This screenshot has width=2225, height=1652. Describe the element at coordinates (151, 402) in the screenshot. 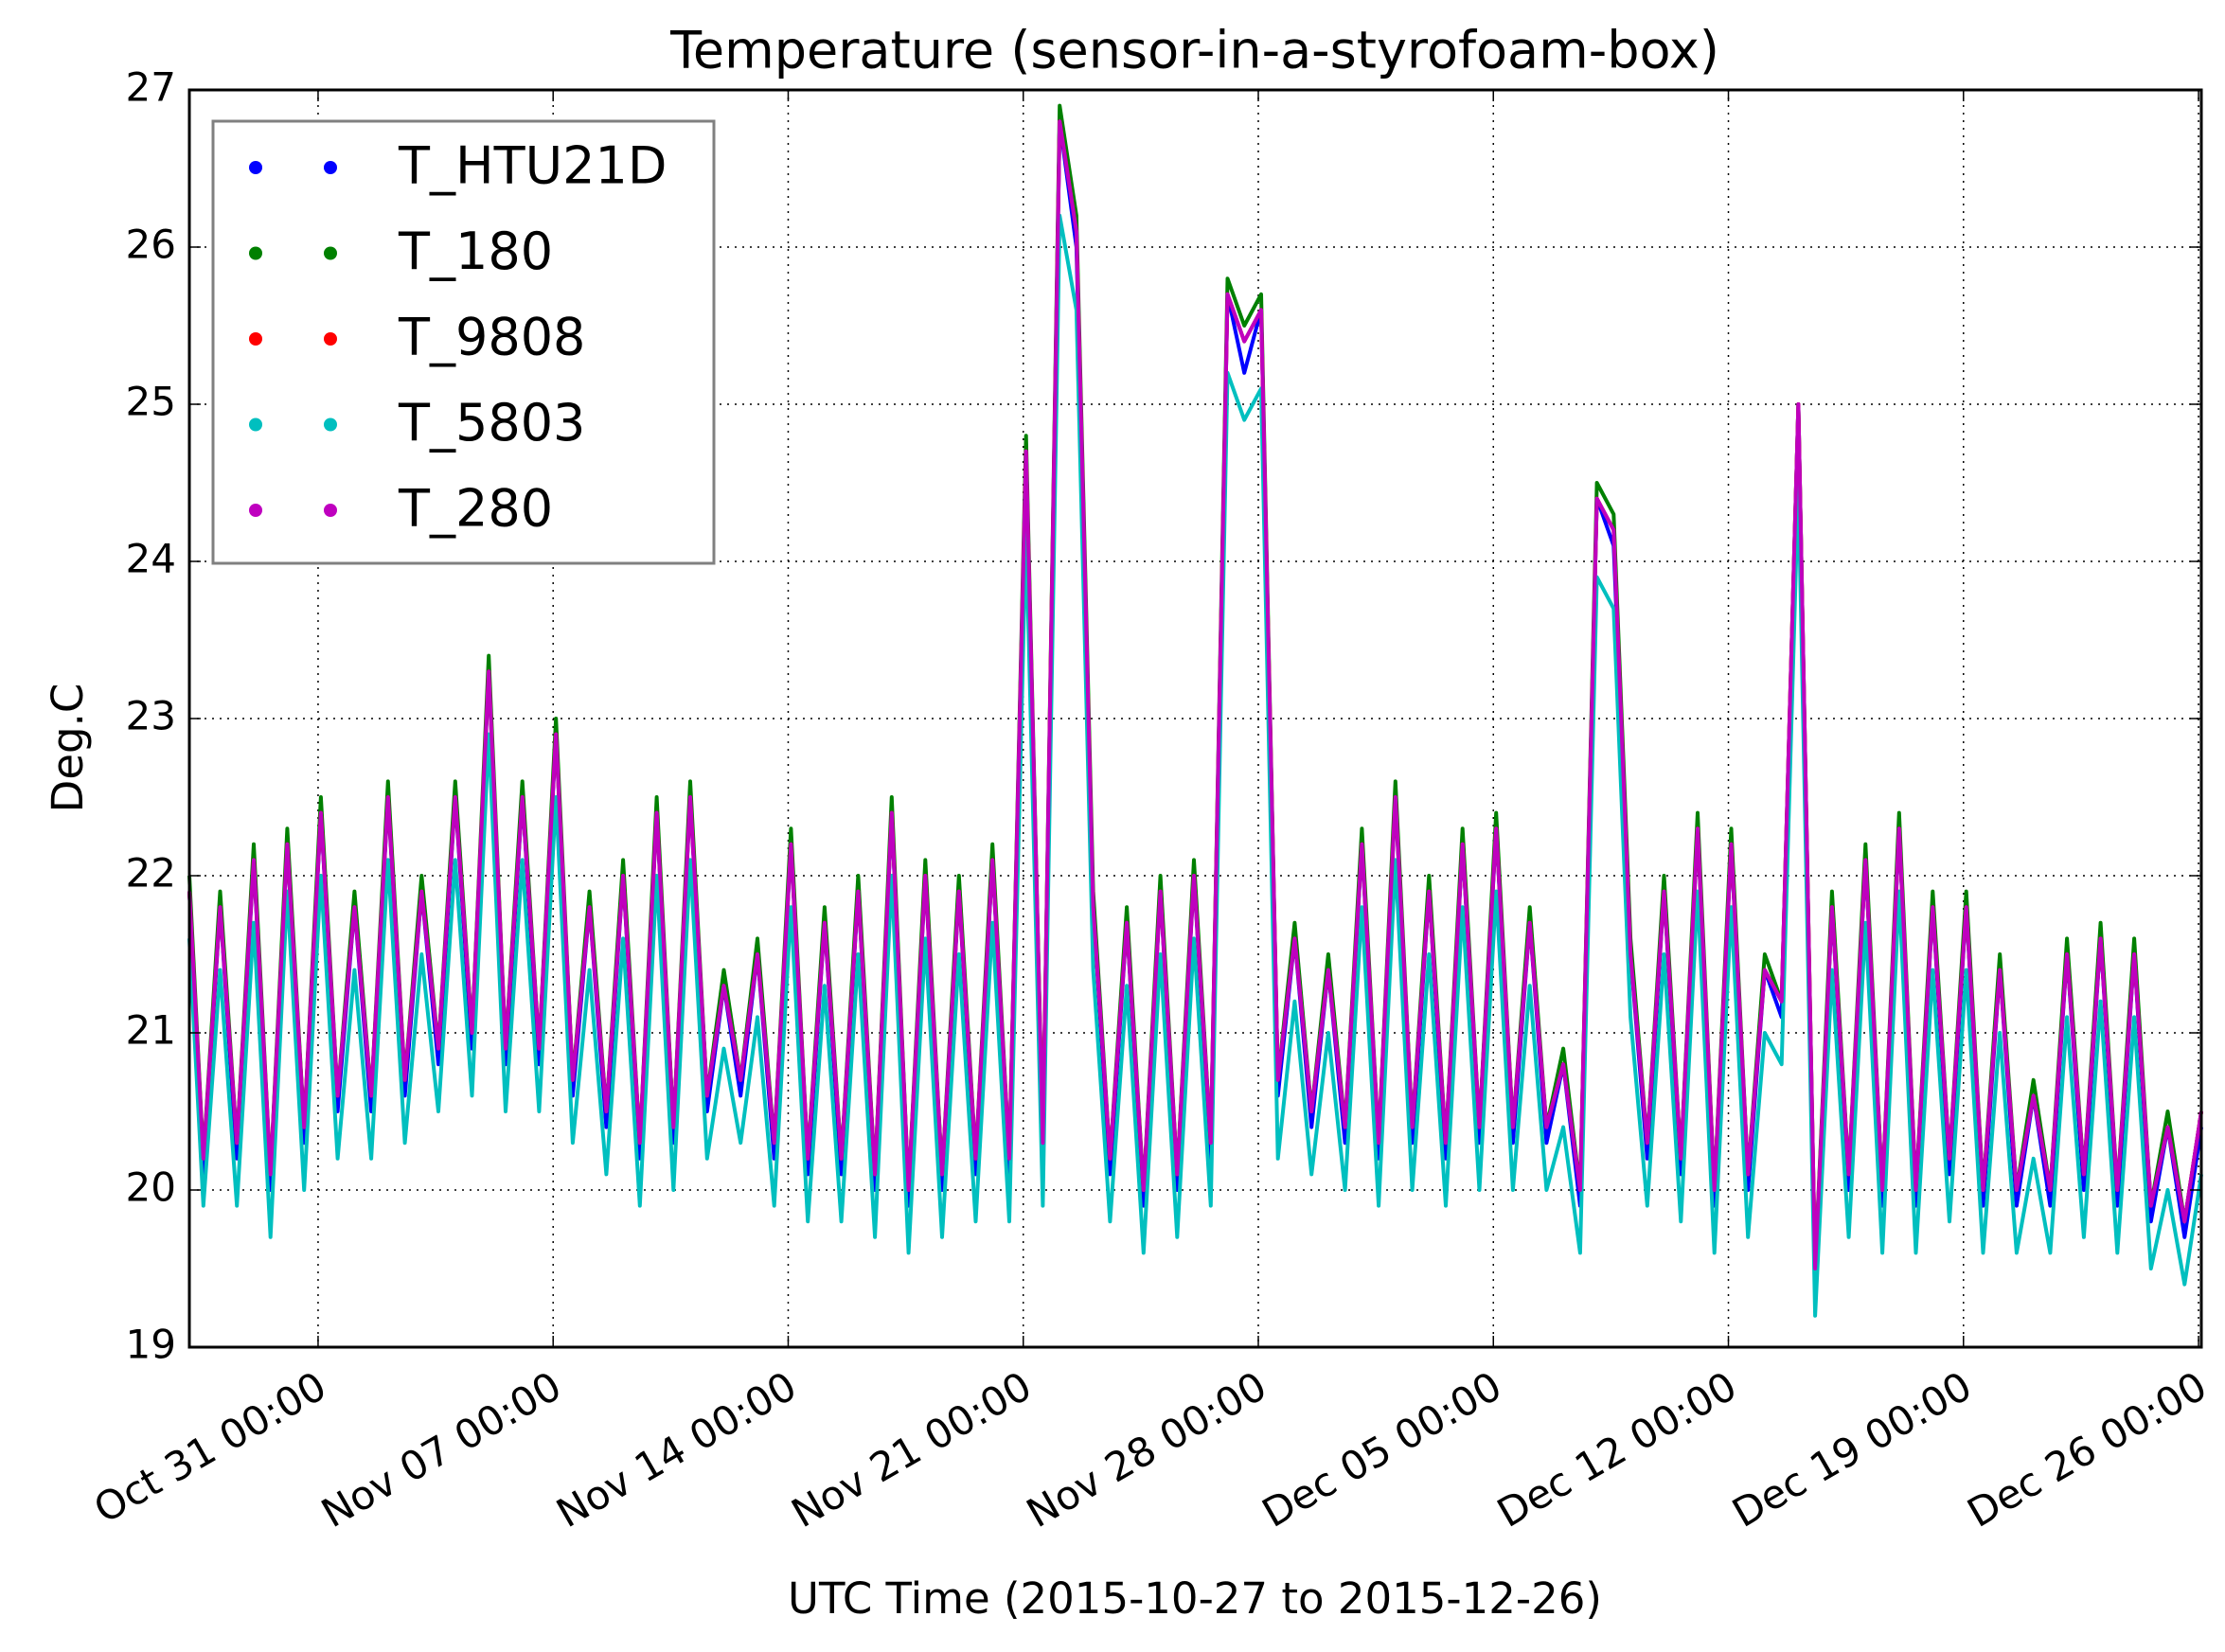

I see `y-tick-label: 25` at that location.